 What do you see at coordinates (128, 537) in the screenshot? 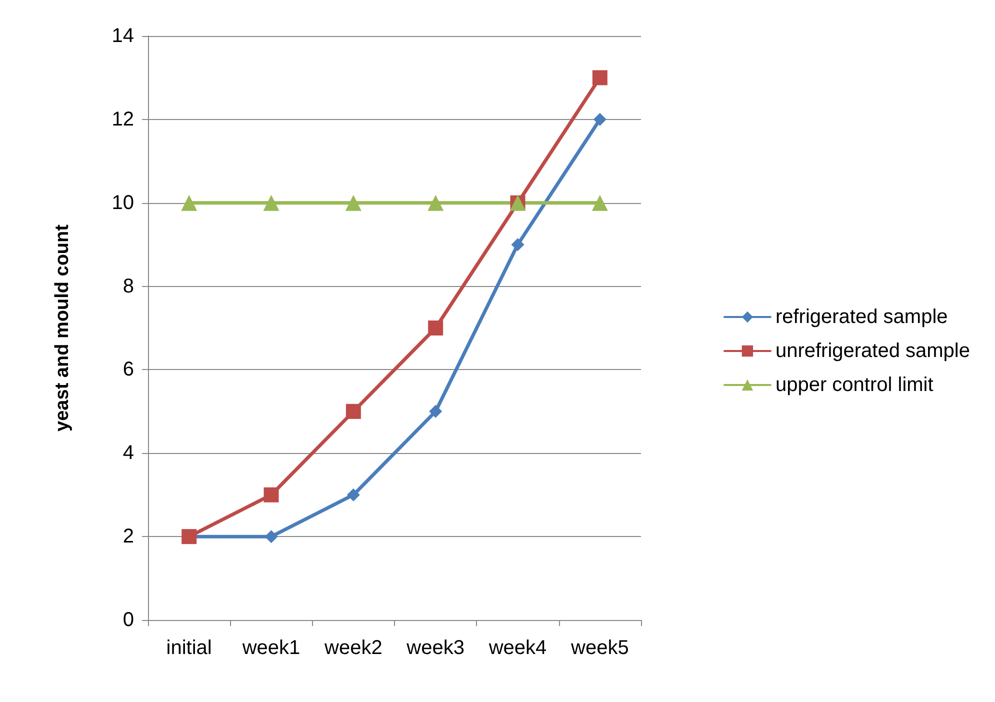
I see `y-tick-label: 2` at bounding box center [128, 537].